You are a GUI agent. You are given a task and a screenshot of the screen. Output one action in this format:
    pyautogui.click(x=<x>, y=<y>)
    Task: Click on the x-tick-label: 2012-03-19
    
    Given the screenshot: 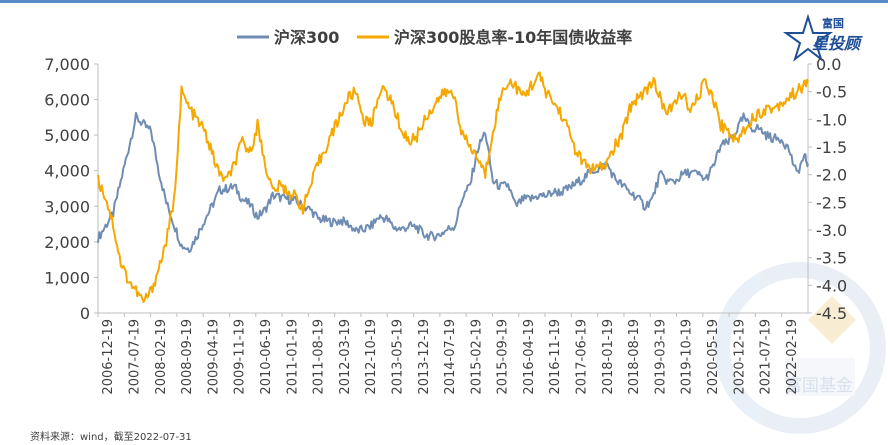 What is the action you would take?
    pyautogui.click(x=345, y=357)
    